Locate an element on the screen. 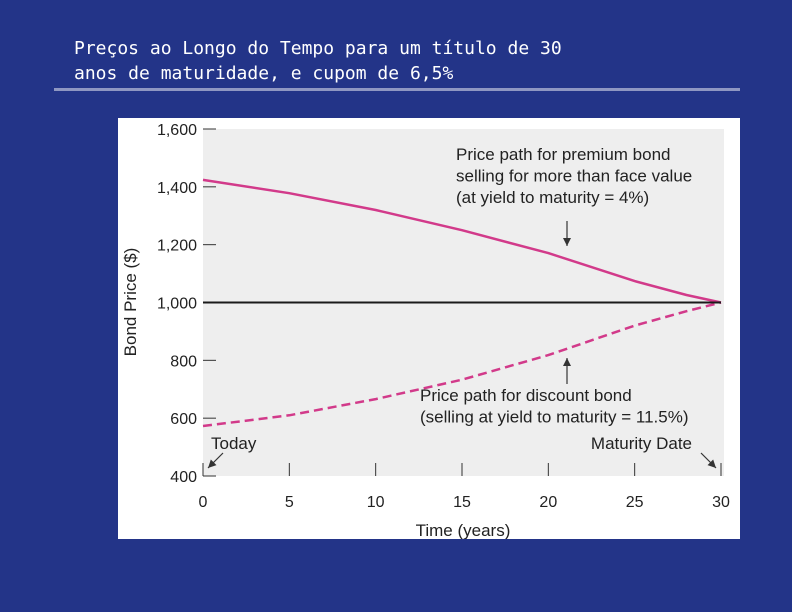 Image resolution: width=792 pixels, height=612 pixels. x-tick-label: 30 is located at coordinates (721, 502).